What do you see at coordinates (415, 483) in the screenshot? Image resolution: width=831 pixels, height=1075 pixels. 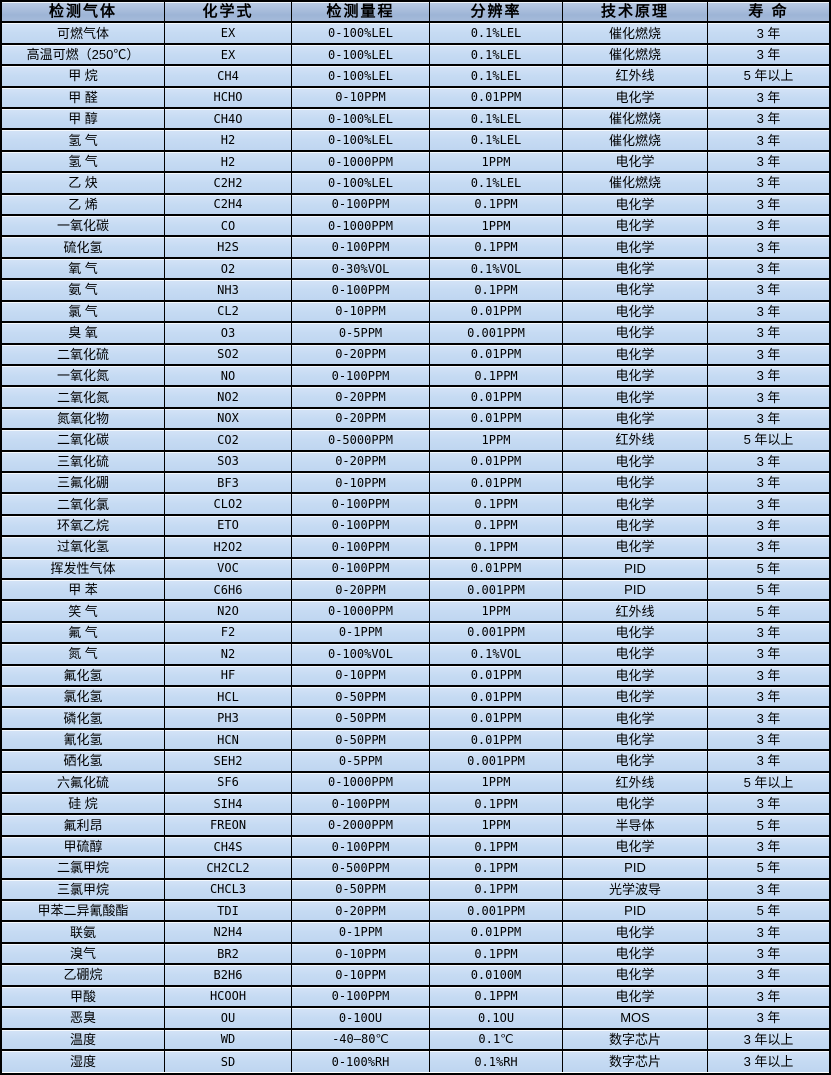 I see `table-row: 三氟化硼 BF3 0-10PPM 0.01PPM 电化学 3 年` at bounding box center [415, 483].